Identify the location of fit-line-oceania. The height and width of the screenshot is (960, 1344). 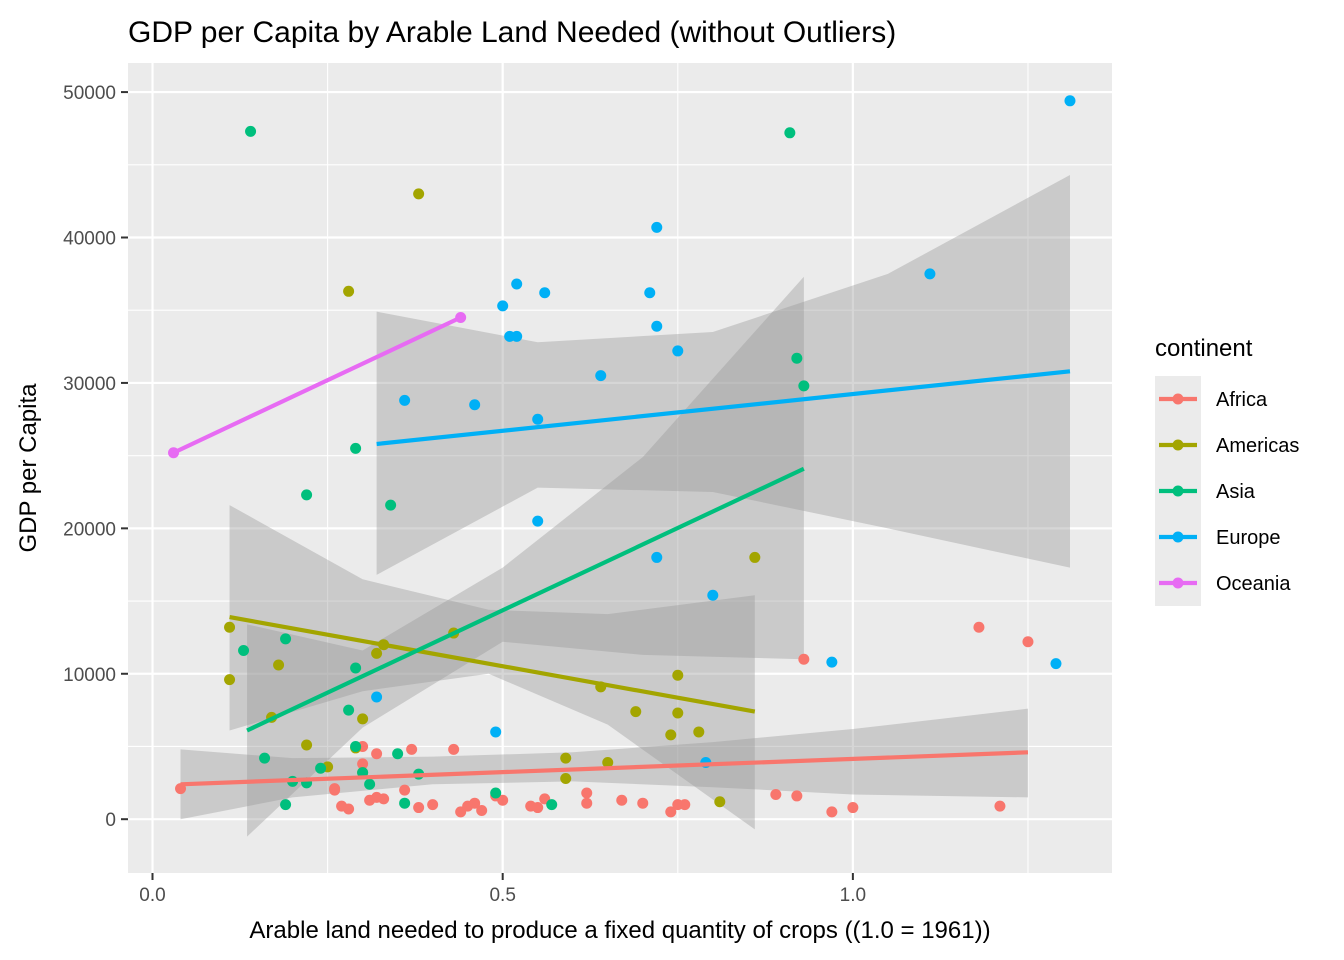
(317, 385).